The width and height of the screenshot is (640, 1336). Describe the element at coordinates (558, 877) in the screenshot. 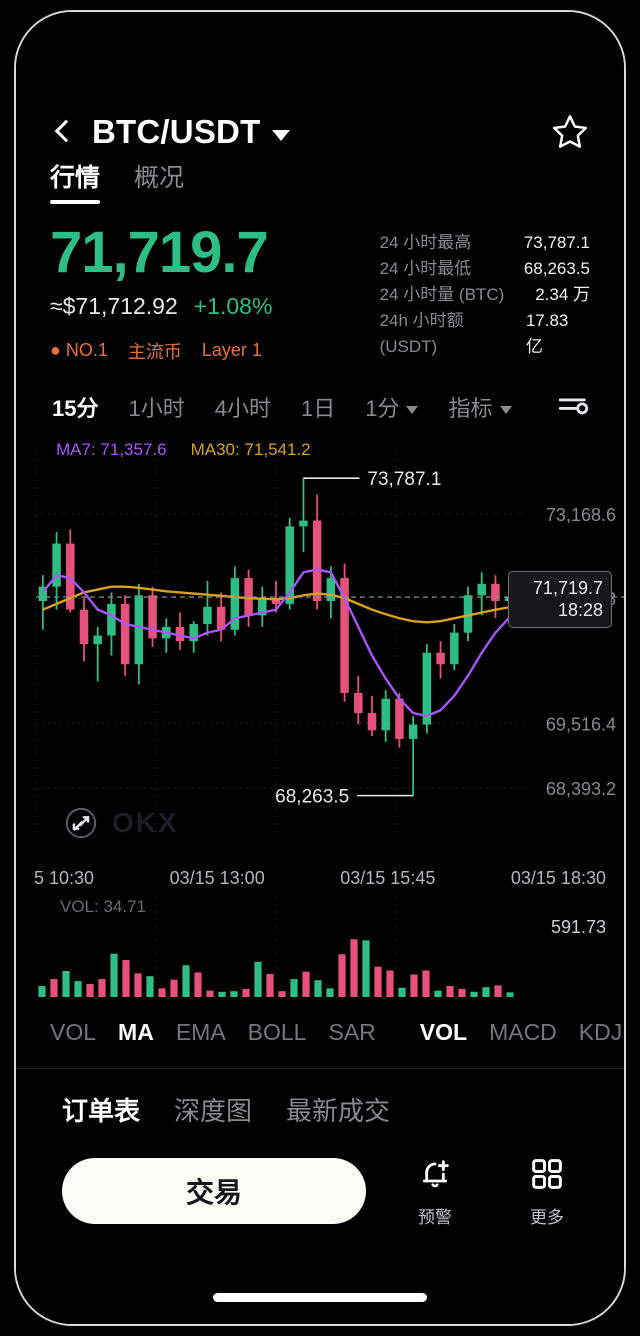

I see `x-tick-label: 03/15 18:30` at that location.